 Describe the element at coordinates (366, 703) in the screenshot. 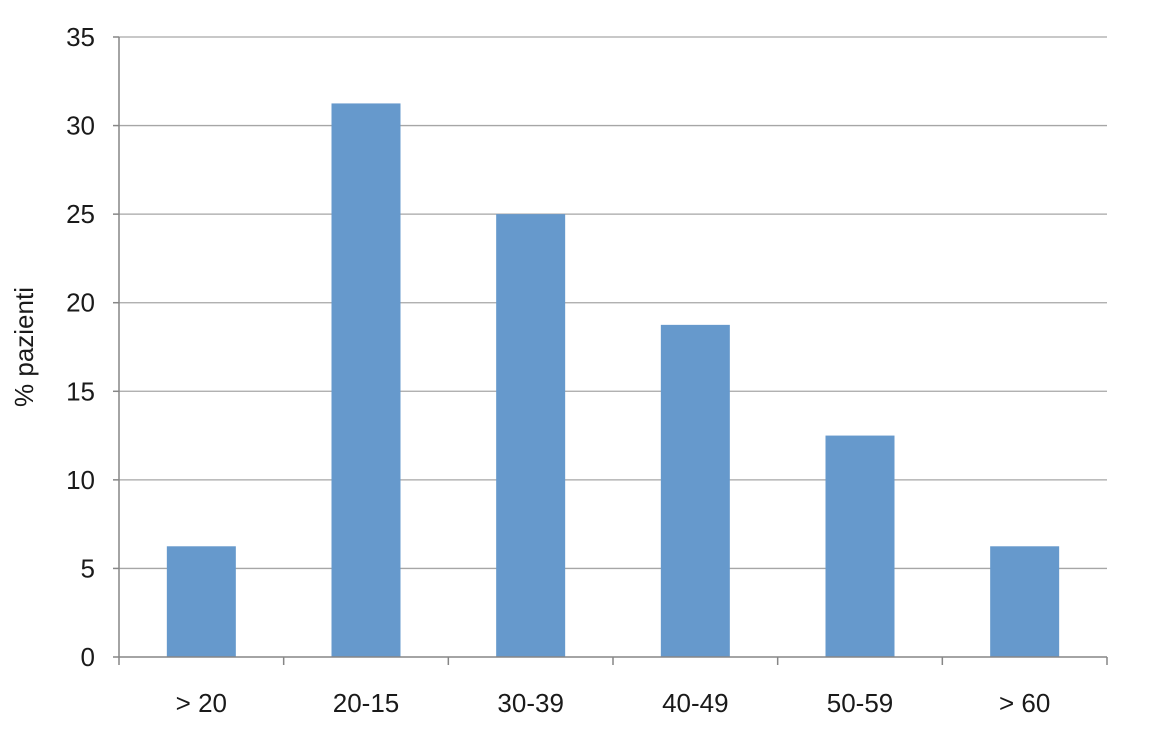

I see `x-tick-label: 20-15` at that location.